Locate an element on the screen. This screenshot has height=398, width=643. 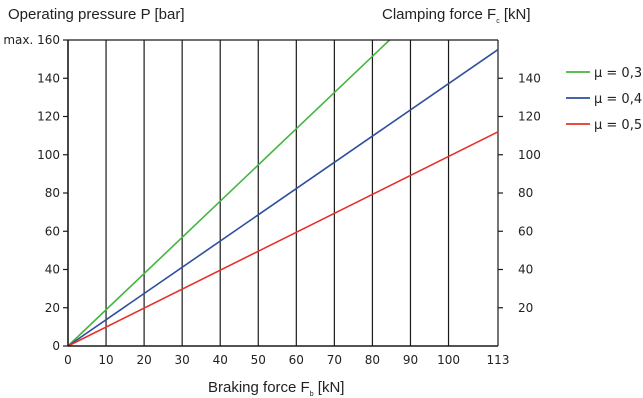
x-tick-label: 70 is located at coordinates (334, 360).